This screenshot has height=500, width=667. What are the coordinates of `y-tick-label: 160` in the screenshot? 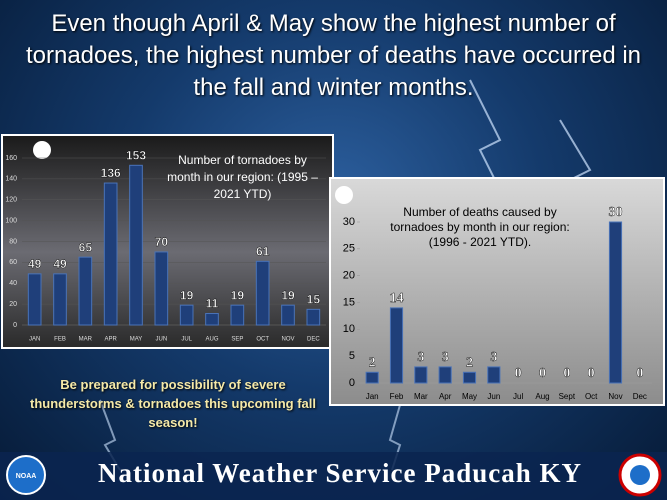 It's located at (11, 158).